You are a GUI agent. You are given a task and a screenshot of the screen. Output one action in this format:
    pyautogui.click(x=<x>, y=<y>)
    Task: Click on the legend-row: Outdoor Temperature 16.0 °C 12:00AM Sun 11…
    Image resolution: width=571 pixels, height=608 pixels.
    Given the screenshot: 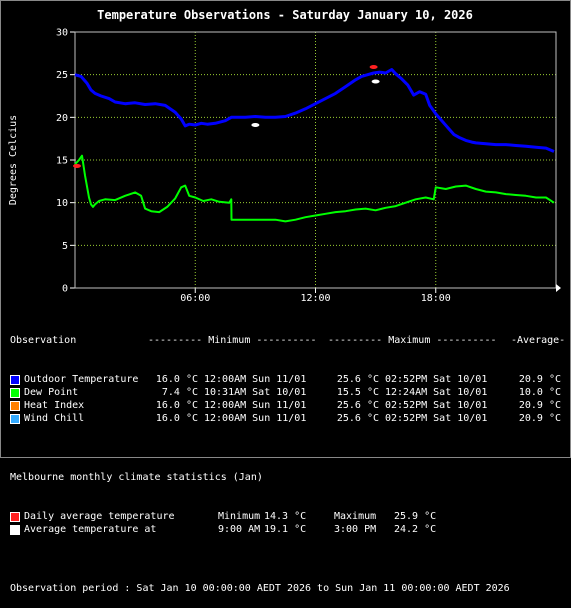 What is the action you would take?
    pyautogui.click(x=287, y=379)
    